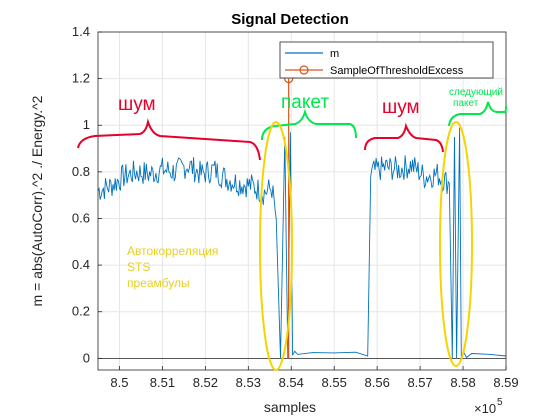 The image size is (560, 420). I want to click on x-tick-label: 8.54, so click(291, 382).